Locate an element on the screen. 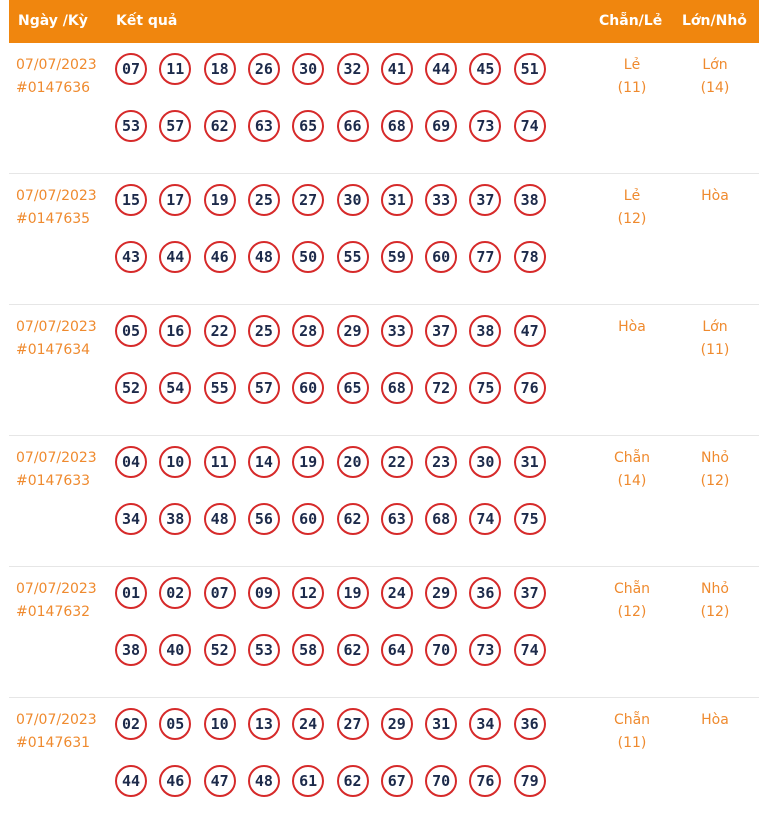  date-column-header: Ngày /Kỳ is located at coordinates (53, 21).